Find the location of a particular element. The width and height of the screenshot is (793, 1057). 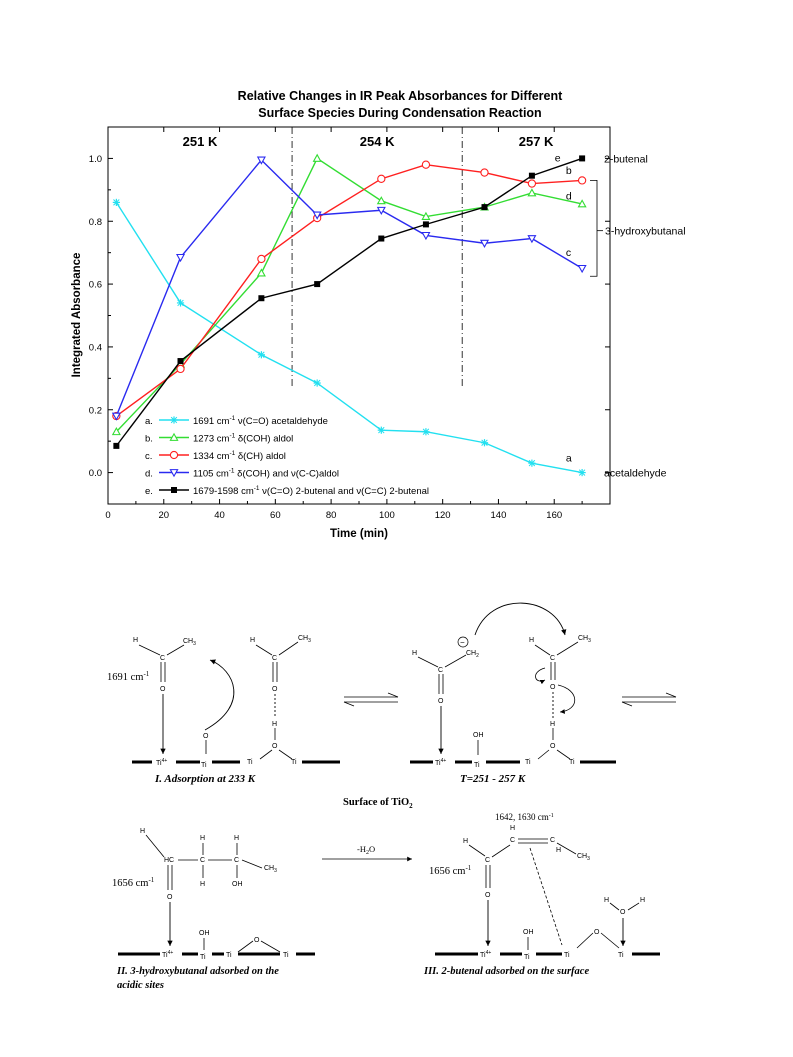

series-end-label: e is located at coordinates (558, 159).